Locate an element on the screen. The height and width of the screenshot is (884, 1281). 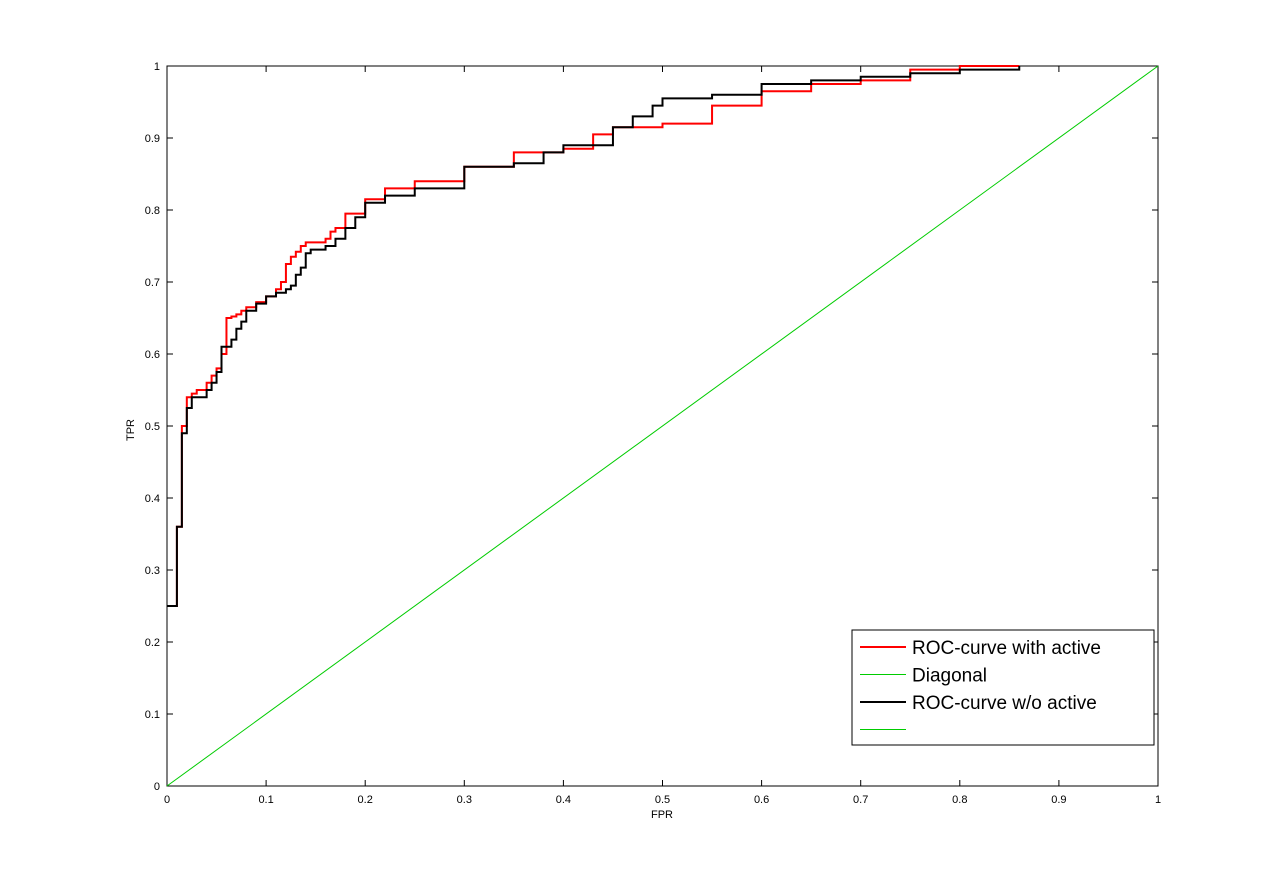
y-tick-label: 0.9 is located at coordinates (152, 139).